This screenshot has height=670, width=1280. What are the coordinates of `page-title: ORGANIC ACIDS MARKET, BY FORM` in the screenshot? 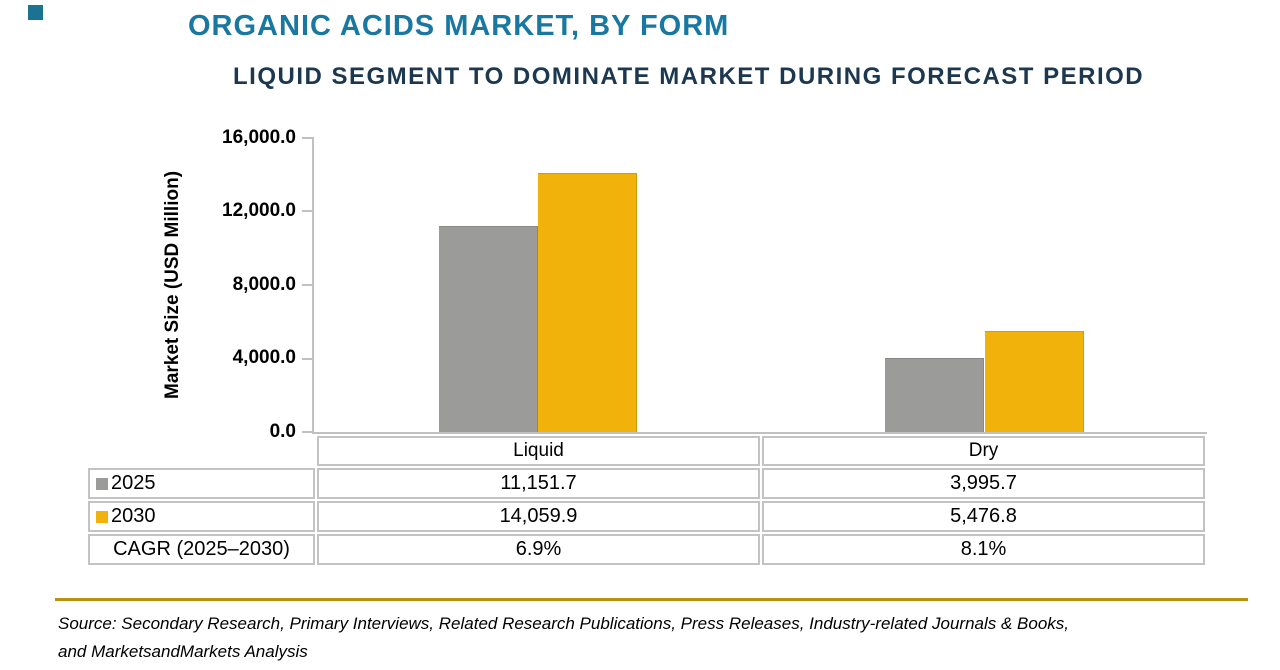 It's located at (459, 26).